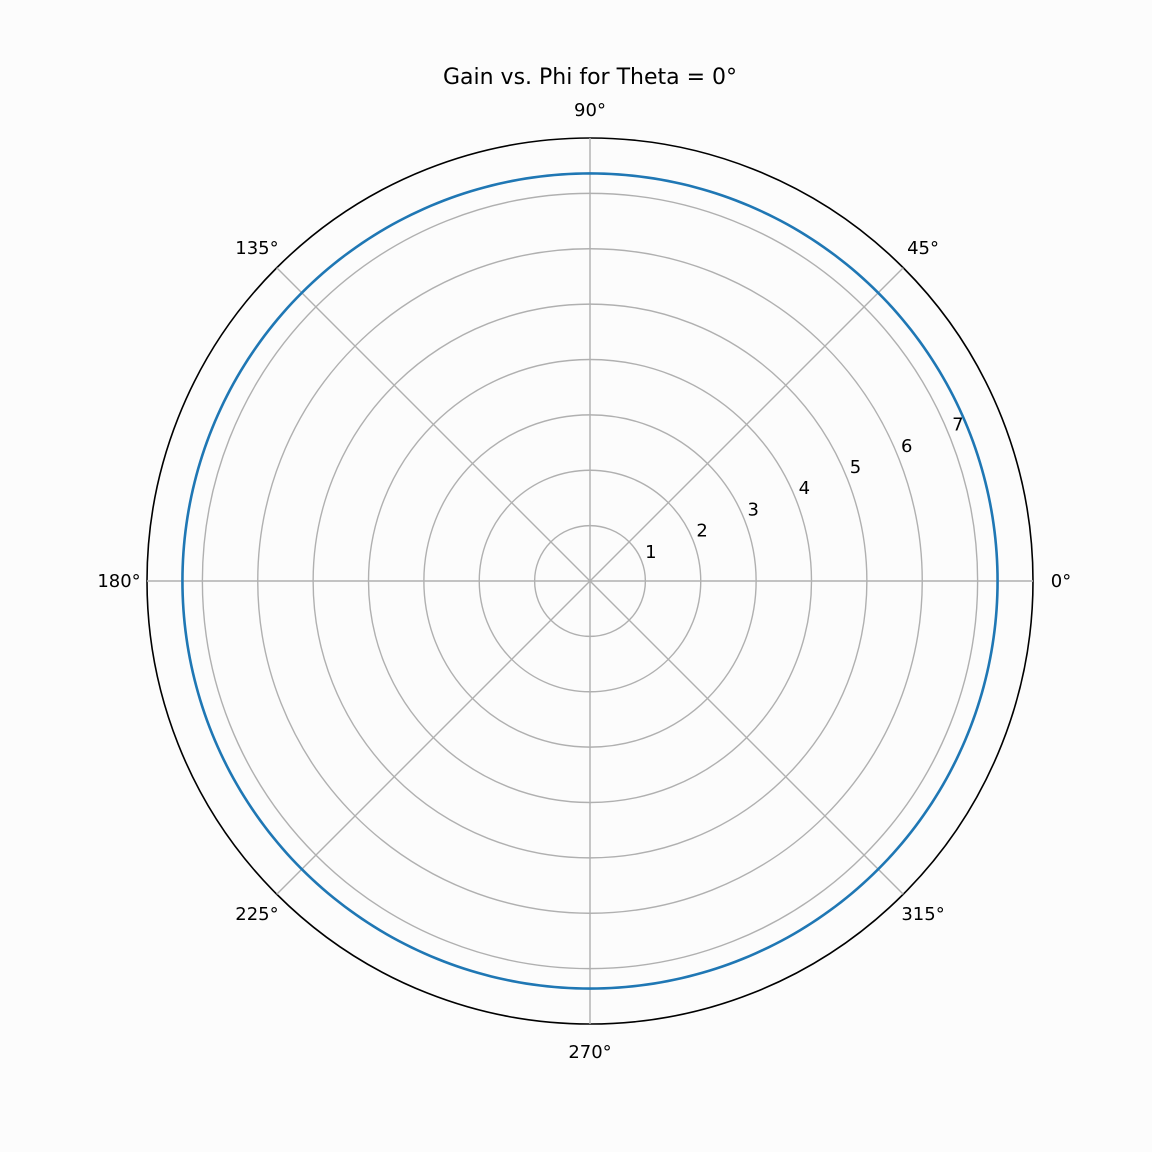  Describe the element at coordinates (589, 1052) in the screenshot. I see `angle-tick-label: 270°` at that location.